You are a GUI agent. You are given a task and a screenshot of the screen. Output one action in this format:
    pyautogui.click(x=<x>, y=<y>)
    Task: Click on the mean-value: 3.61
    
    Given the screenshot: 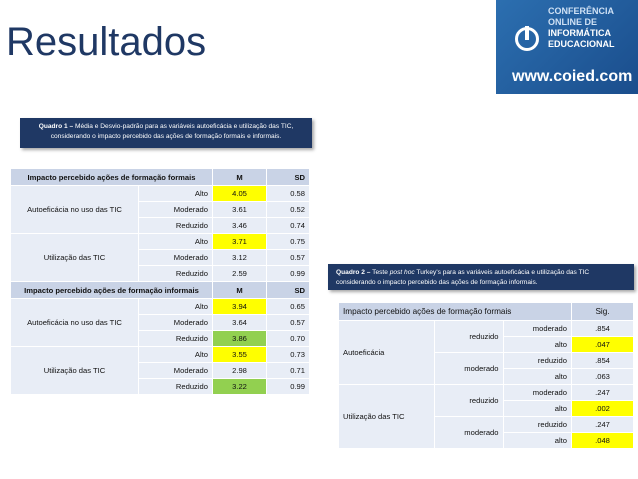 What is the action you would take?
    pyautogui.click(x=239, y=209)
    